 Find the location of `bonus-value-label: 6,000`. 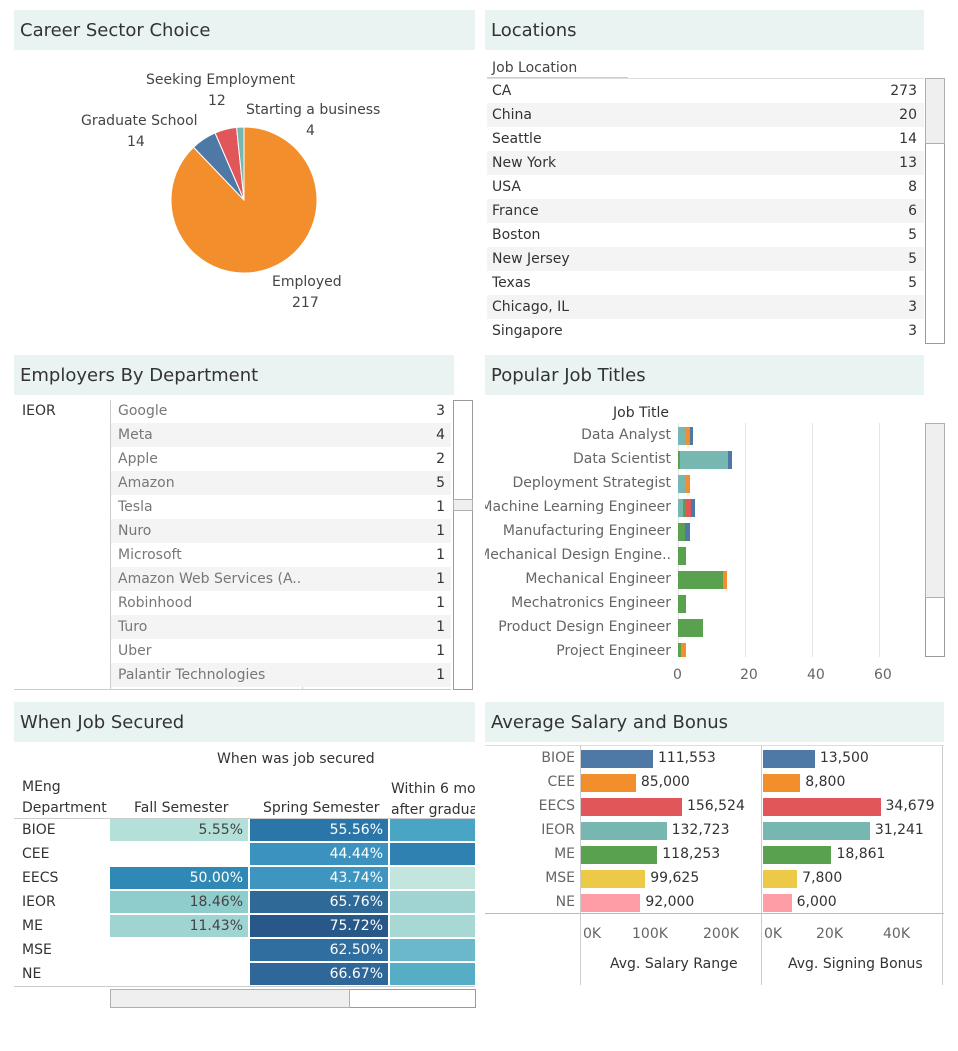

bonus-value-label: 6,000 is located at coordinates (816, 902).